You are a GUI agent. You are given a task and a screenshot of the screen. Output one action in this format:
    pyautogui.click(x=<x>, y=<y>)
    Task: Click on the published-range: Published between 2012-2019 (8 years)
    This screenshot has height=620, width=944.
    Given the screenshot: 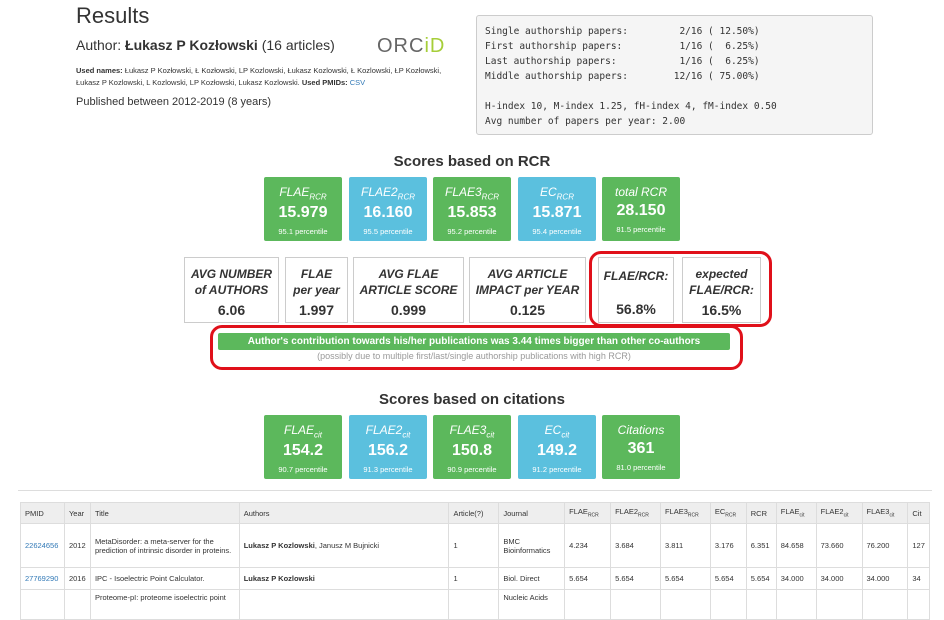 What is the action you would take?
    pyautogui.click(x=174, y=102)
    